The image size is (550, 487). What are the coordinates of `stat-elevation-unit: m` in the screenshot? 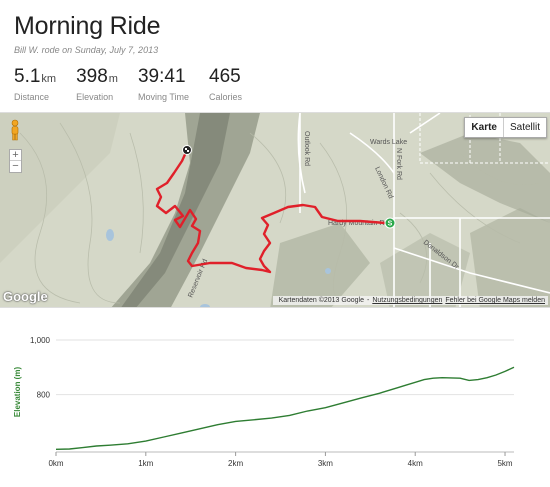 It's located at (113, 79).